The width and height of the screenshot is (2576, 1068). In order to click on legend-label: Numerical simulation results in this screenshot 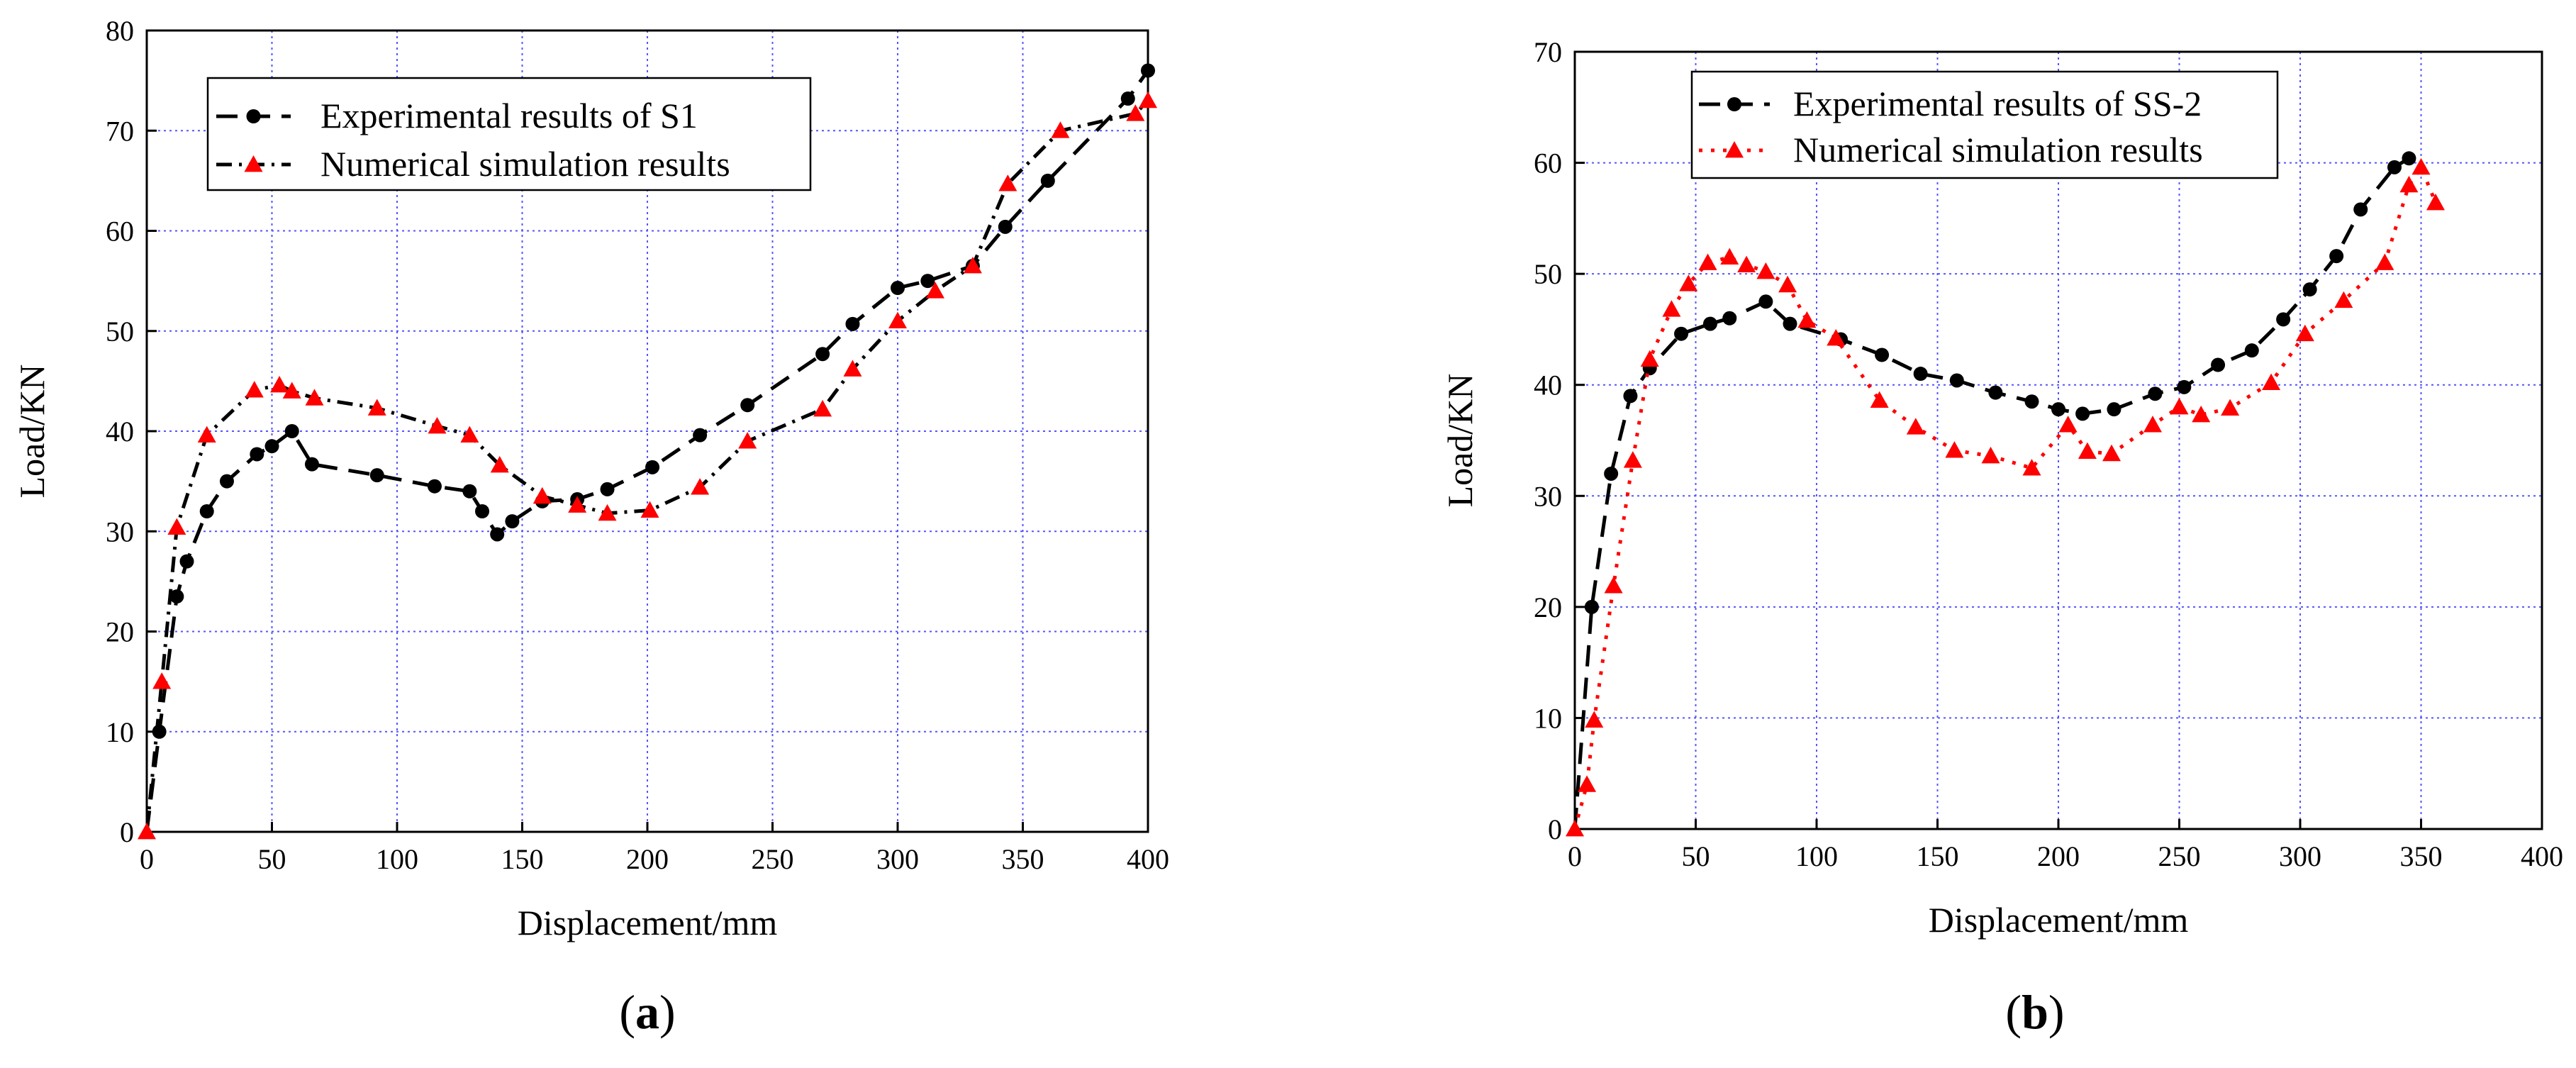, I will do `click(525, 164)`.